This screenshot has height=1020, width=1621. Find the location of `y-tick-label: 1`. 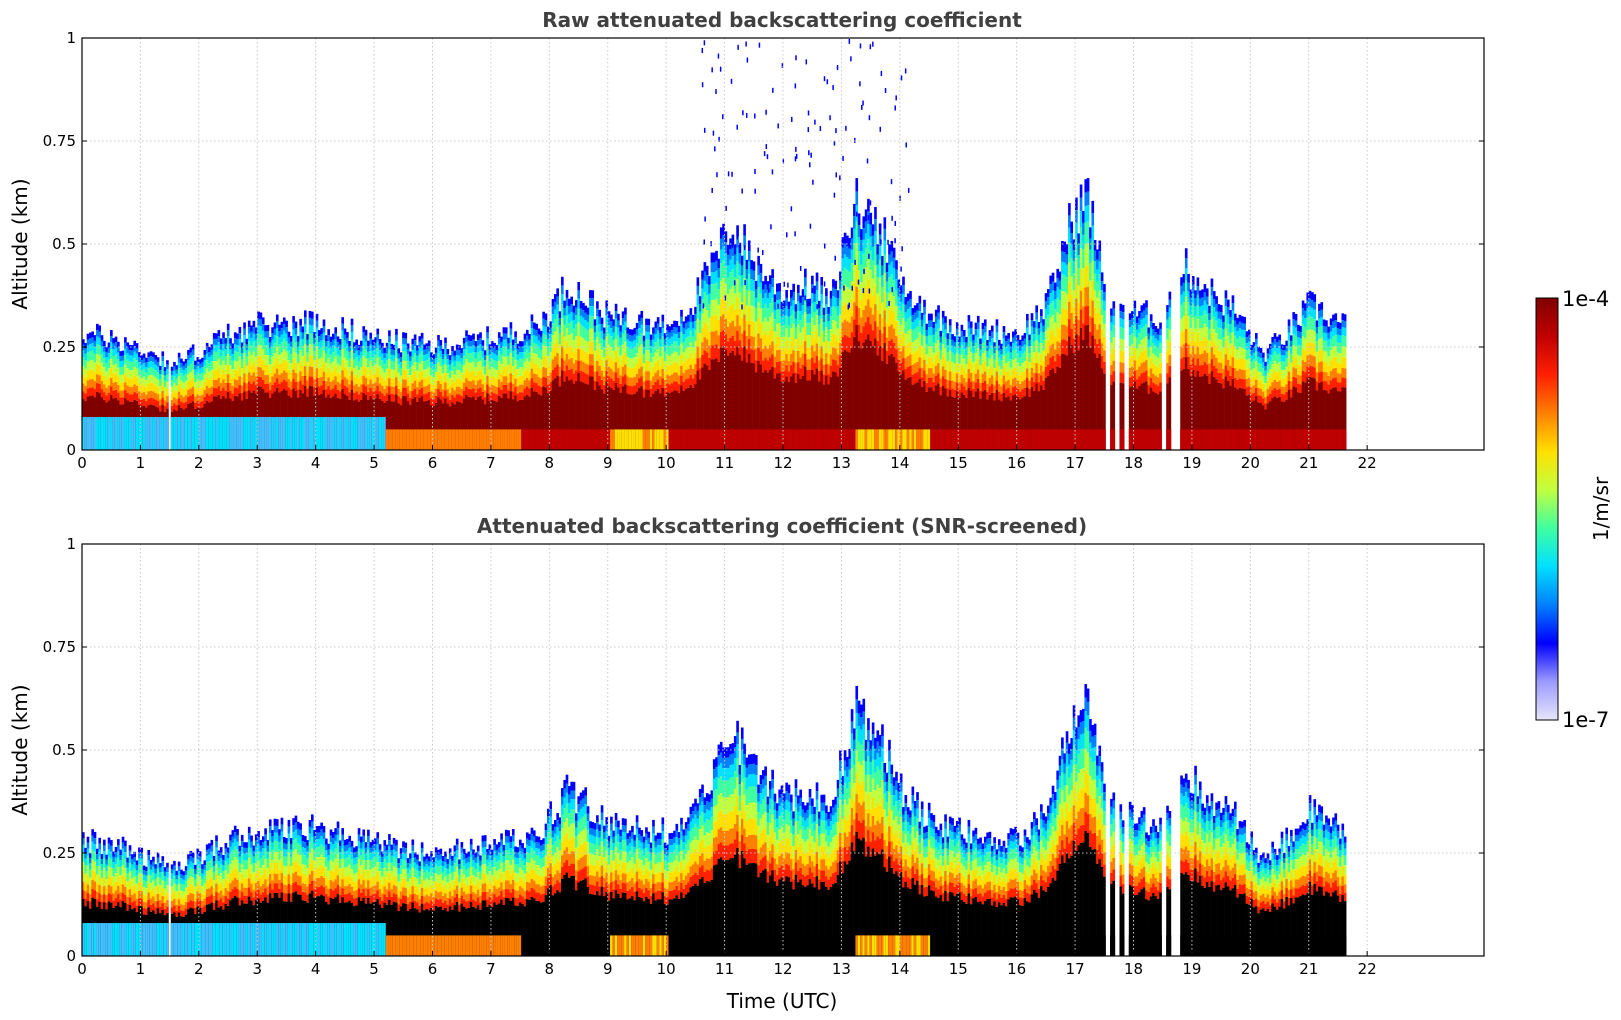

y-tick-label: 1 is located at coordinates (71, 544).